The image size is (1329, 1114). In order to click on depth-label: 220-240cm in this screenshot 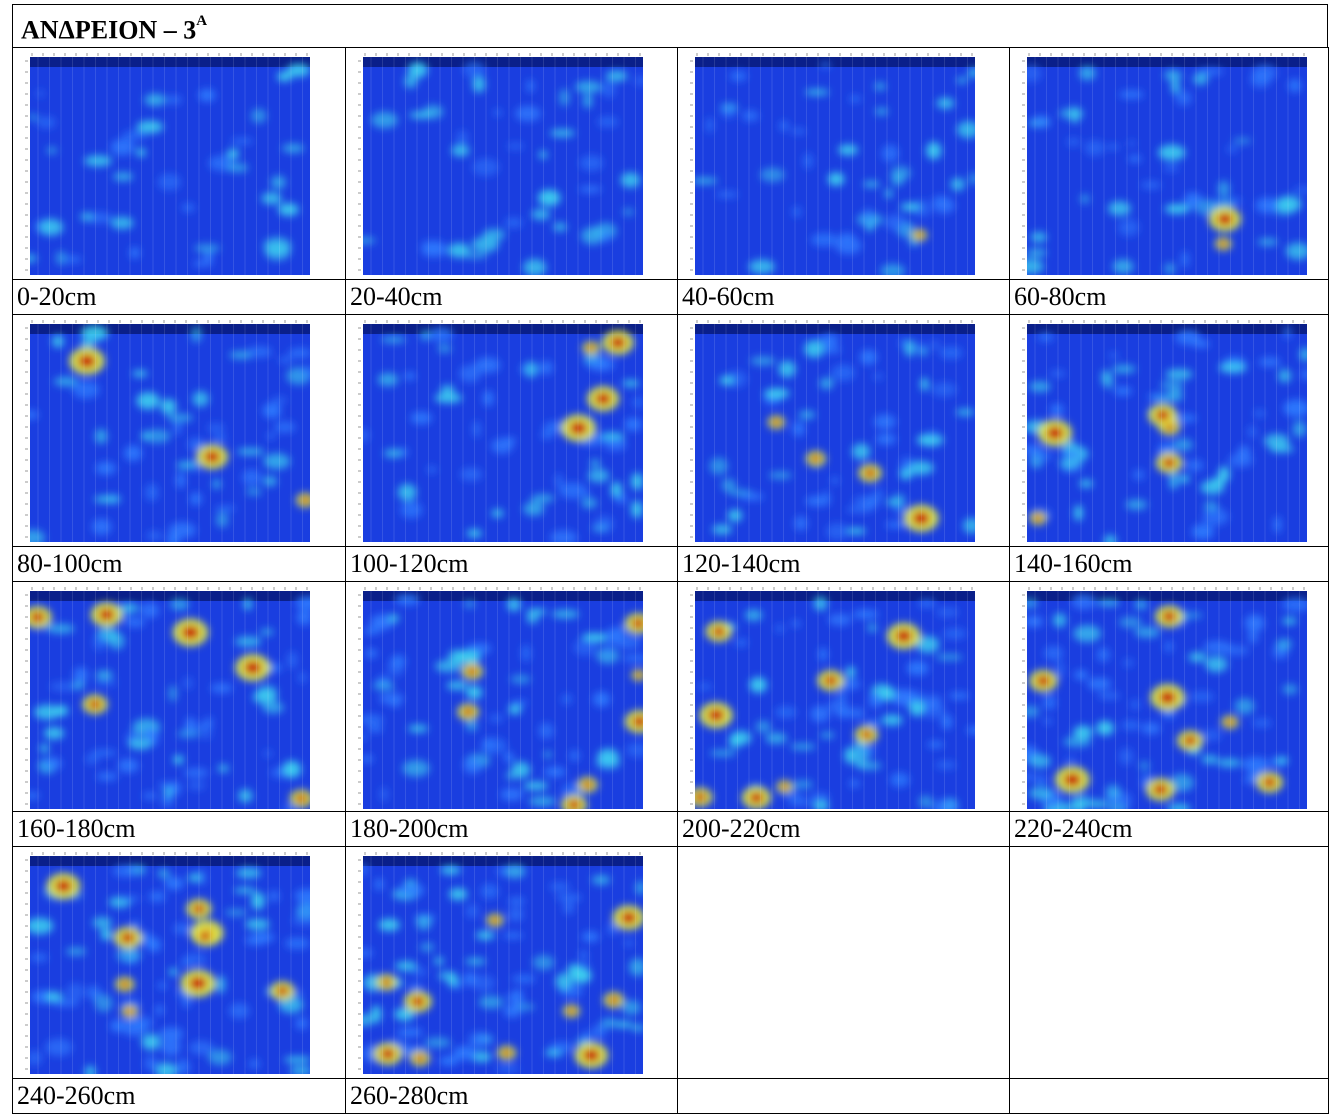, I will do `click(1073, 828)`.